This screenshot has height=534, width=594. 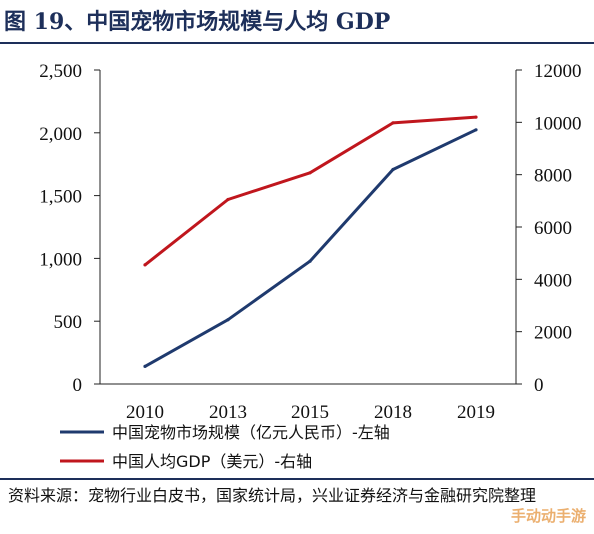 What do you see at coordinates (476, 412) in the screenshot?
I see `x-tick-label: 2019` at bounding box center [476, 412].